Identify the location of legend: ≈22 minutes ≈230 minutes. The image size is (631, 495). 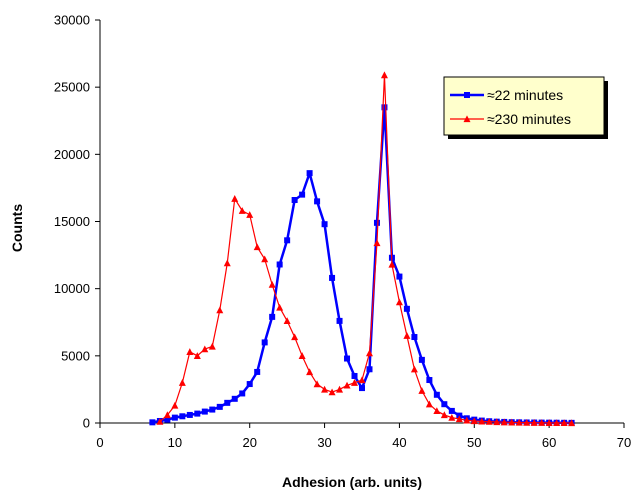
(525, 107).